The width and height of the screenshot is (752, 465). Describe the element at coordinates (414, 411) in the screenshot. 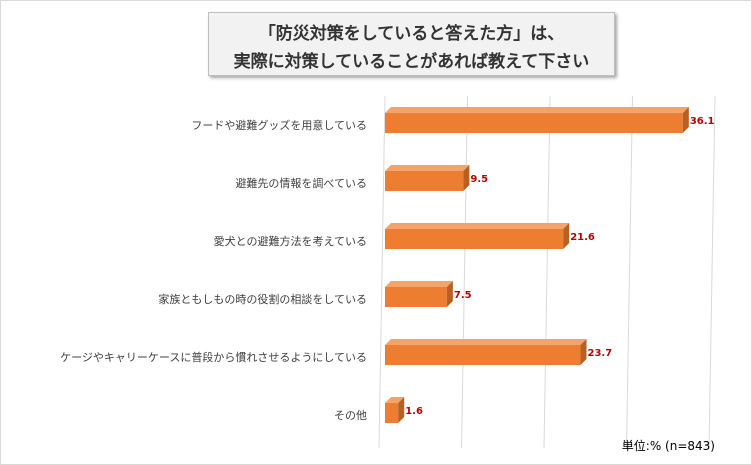

I see `data-label: 1.6` at that location.